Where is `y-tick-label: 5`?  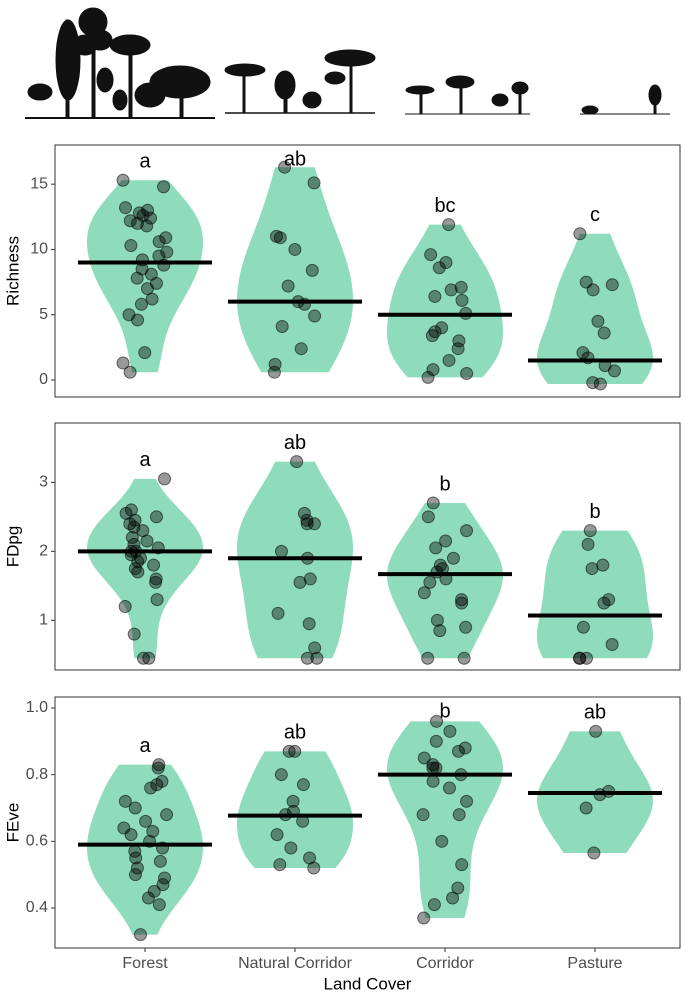
y-tick-label: 5 is located at coordinates (43, 314).